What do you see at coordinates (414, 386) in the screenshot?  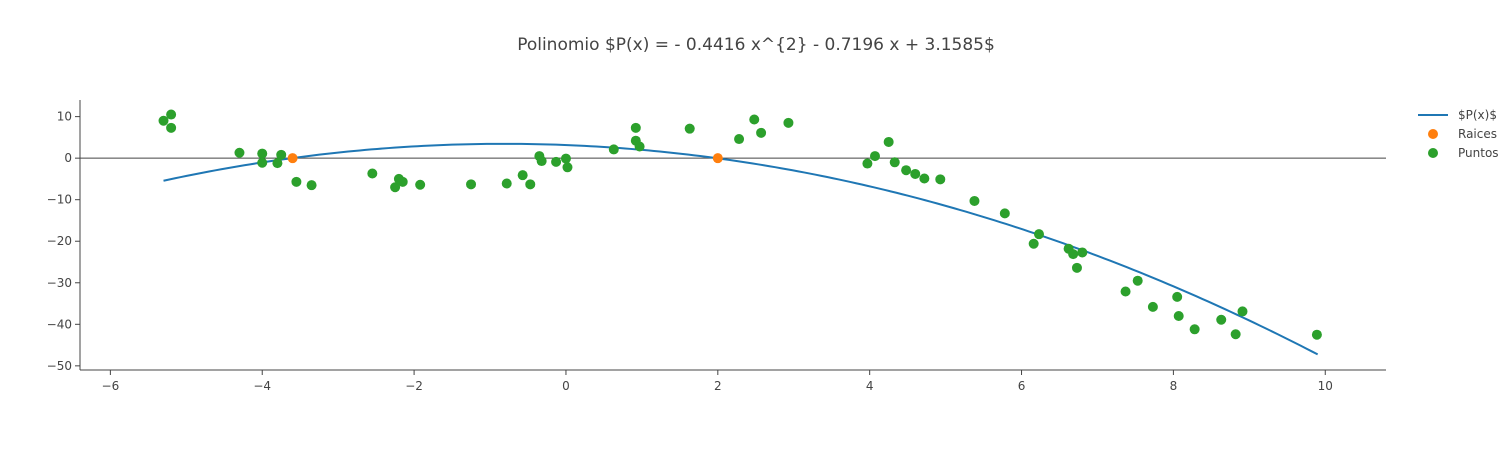 I see `x-tick-label: −2` at bounding box center [414, 386].